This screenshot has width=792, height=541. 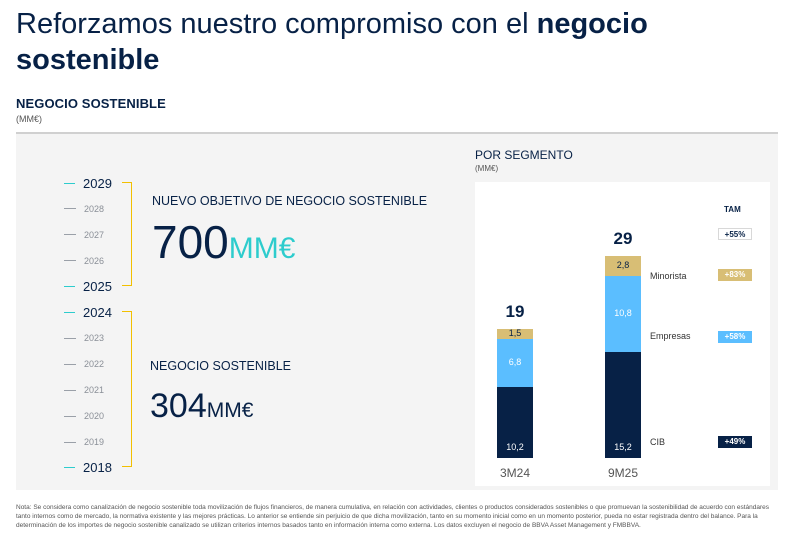 What do you see at coordinates (94, 442) in the screenshot?
I see `timeline-year-label: 2019` at bounding box center [94, 442].